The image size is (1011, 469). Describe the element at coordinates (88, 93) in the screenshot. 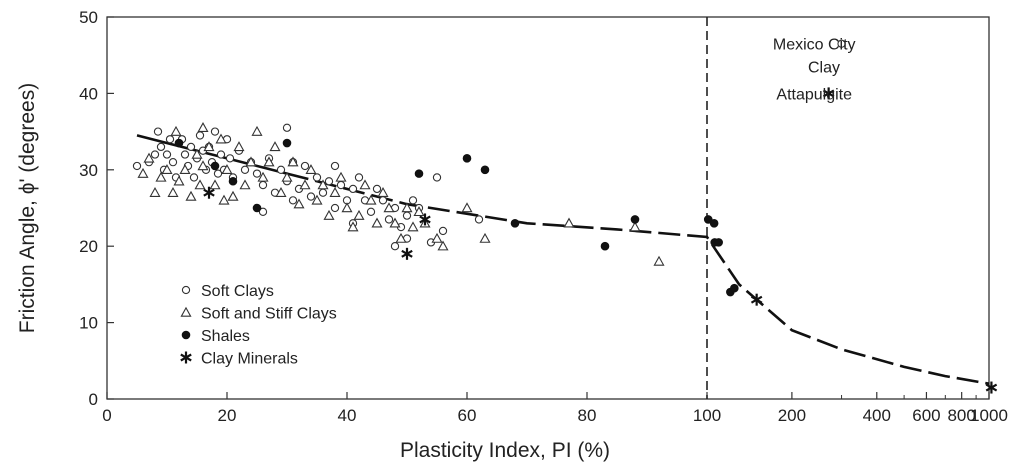

I see `y-tick-label: 40` at that location.